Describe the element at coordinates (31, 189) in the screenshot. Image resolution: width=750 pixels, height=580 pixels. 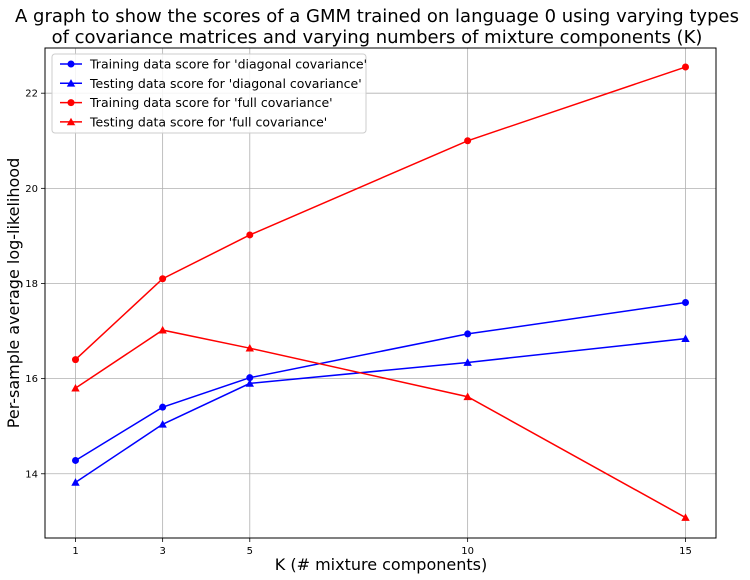
I see `y-tick-label: 20` at that location.